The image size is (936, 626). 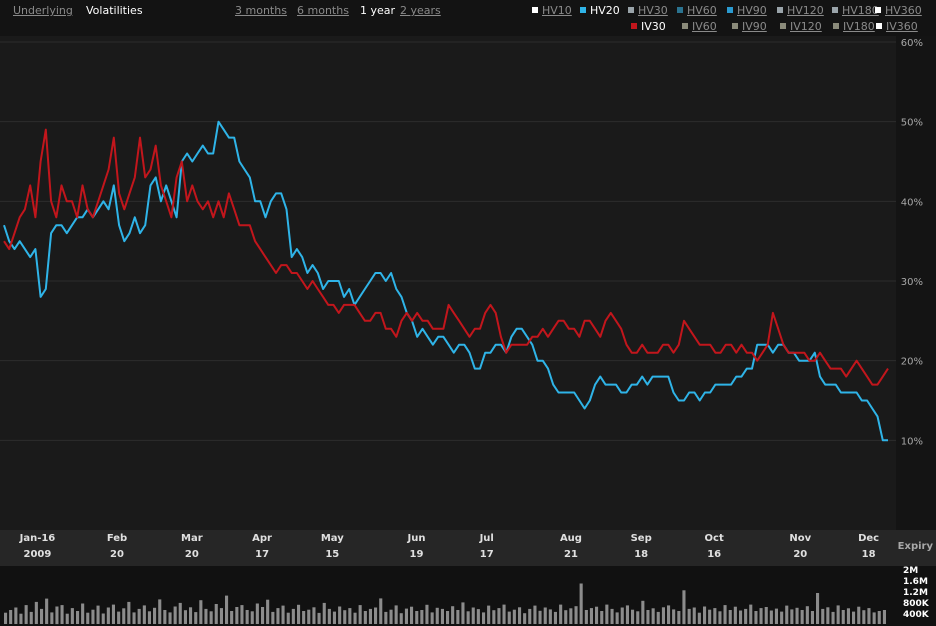 What do you see at coordinates (699, 26) in the screenshot?
I see `legend-iv60: IV60` at bounding box center [699, 26].